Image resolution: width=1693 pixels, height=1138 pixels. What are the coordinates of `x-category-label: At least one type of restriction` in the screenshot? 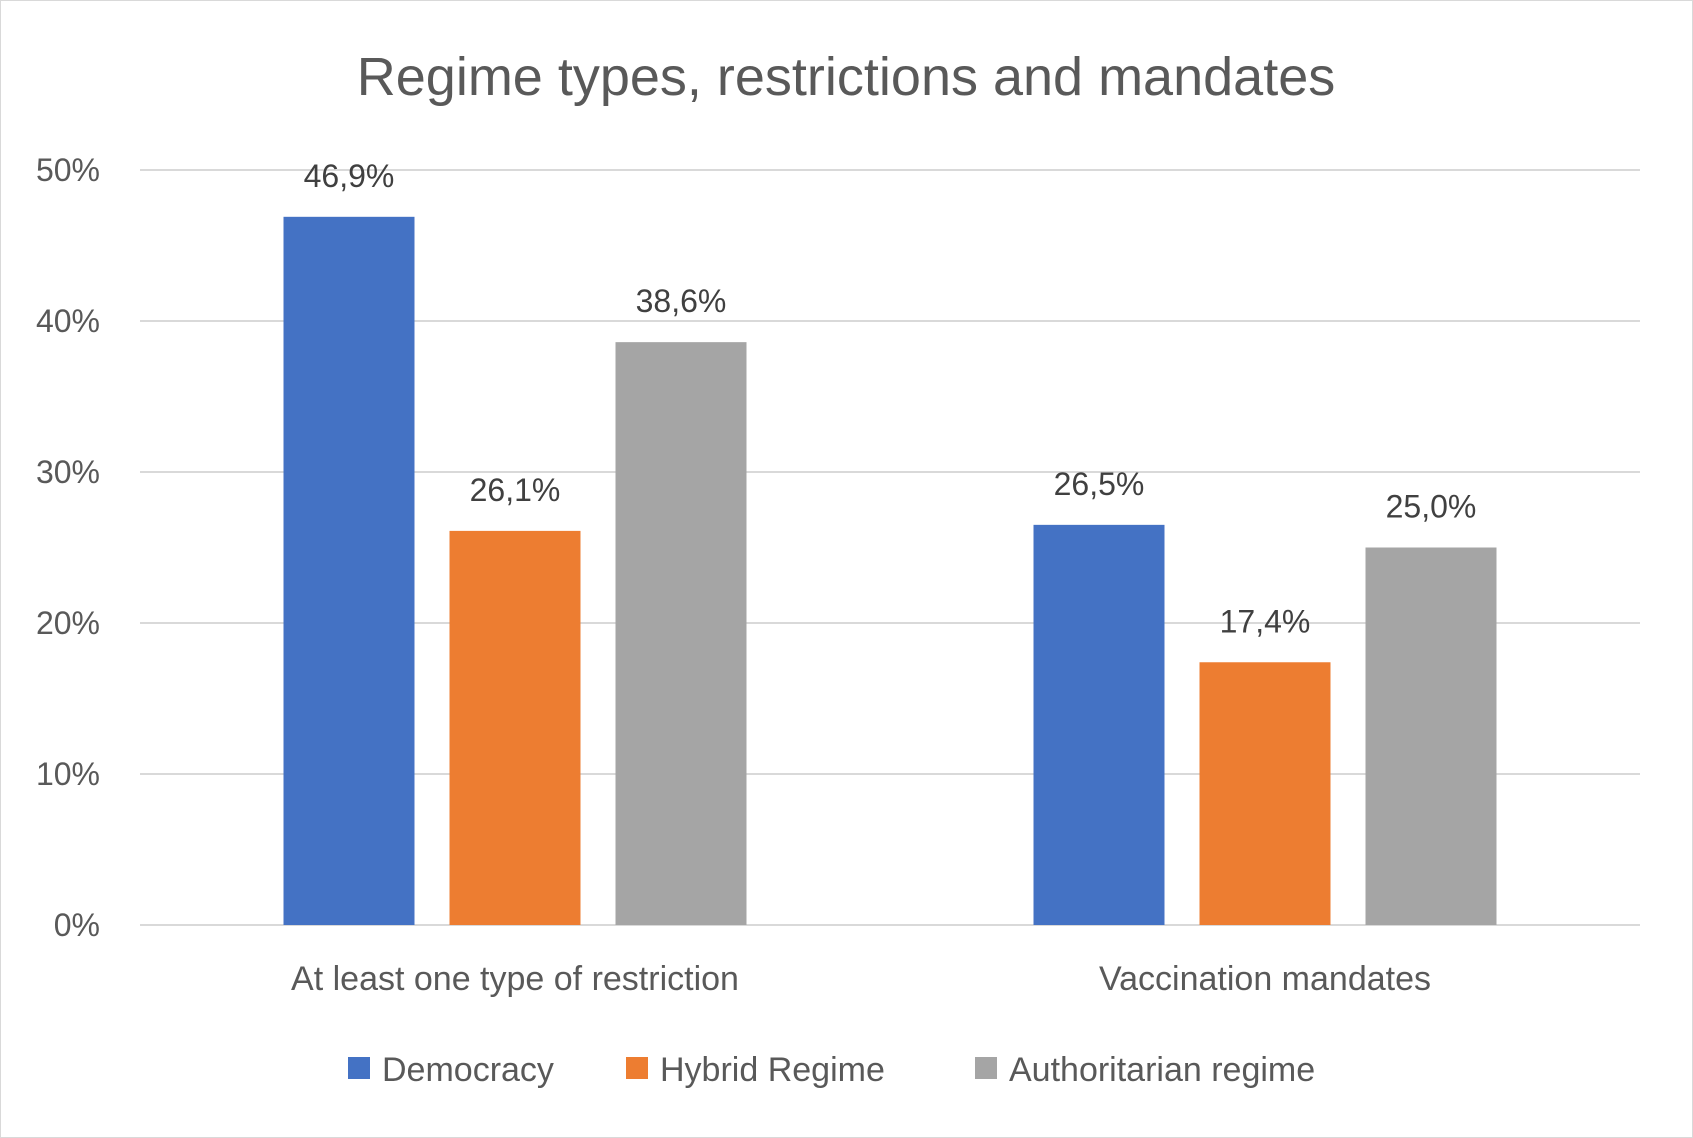 It's located at (515, 979).